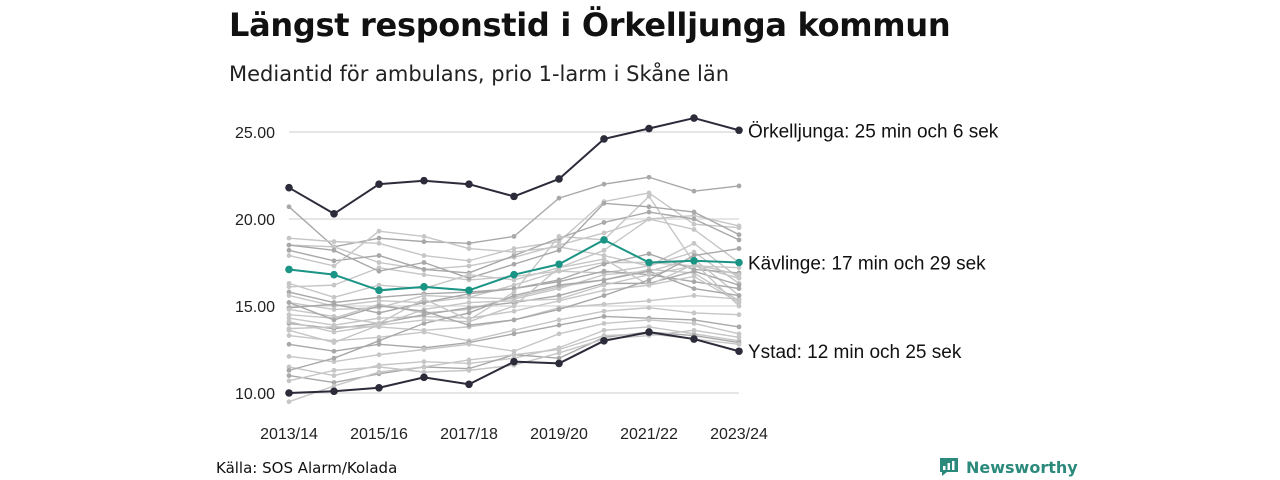  What do you see at coordinates (255, 133) in the screenshot?
I see `y-tick-label: 25.00` at bounding box center [255, 133].